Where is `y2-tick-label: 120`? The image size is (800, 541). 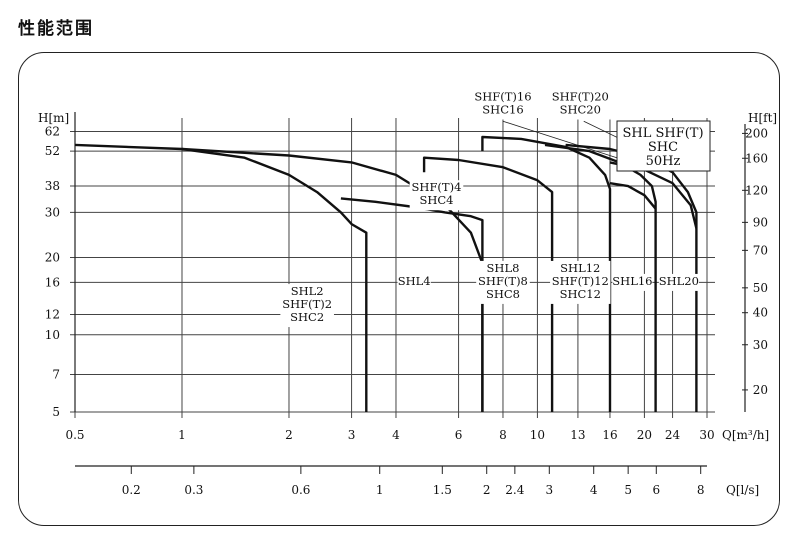 y2-tick-label: 120 is located at coordinates (756, 190).